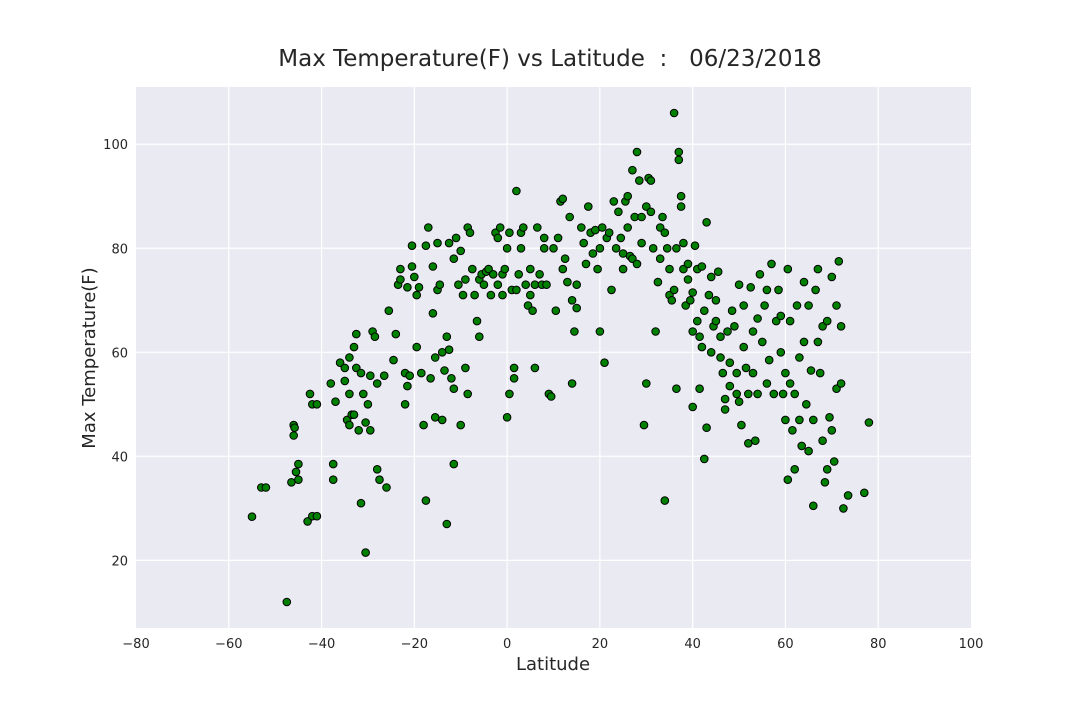 The height and width of the screenshot is (724, 1080). Describe the element at coordinates (507, 644) in the screenshot. I see `x-tick-label: 0` at that location.